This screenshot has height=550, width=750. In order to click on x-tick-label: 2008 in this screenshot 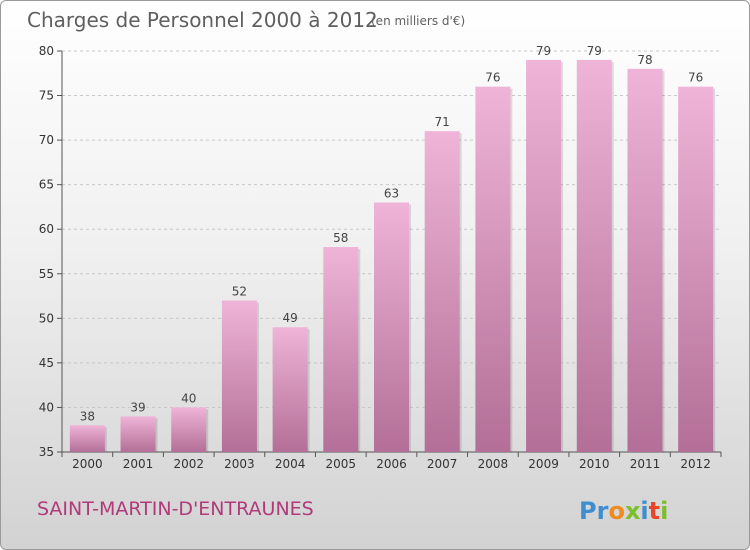, I will do `click(493, 464)`.